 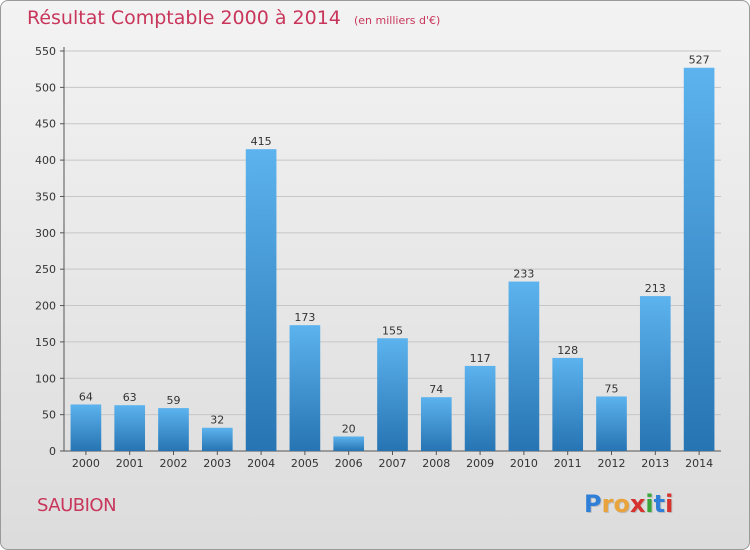 I want to click on bar-2000, so click(x=86, y=427).